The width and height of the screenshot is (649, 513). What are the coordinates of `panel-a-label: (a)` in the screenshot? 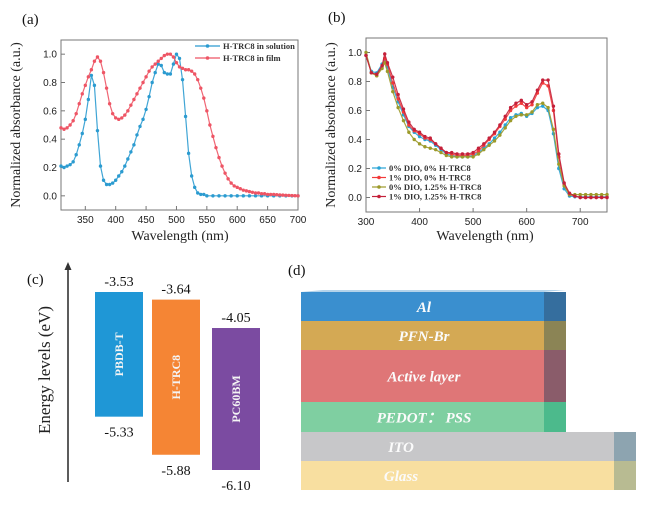 It's located at (30, 20).